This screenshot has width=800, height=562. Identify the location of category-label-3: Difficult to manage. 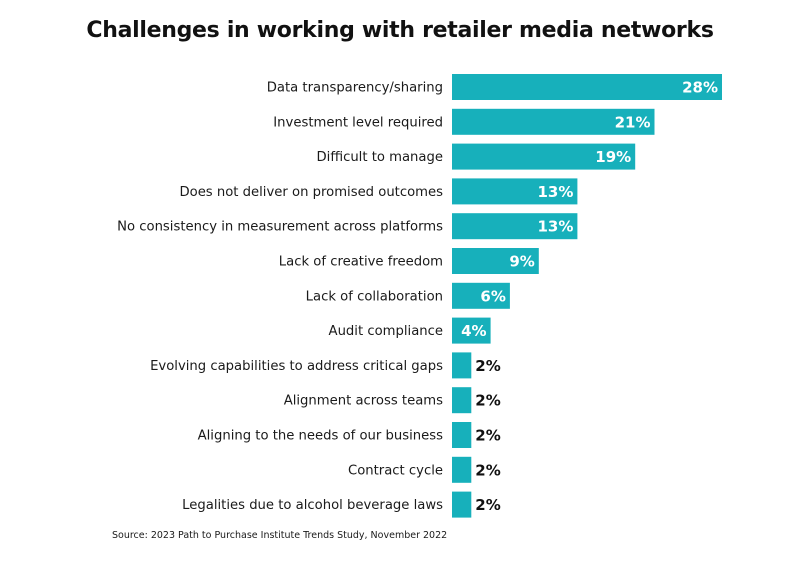
(380, 157).